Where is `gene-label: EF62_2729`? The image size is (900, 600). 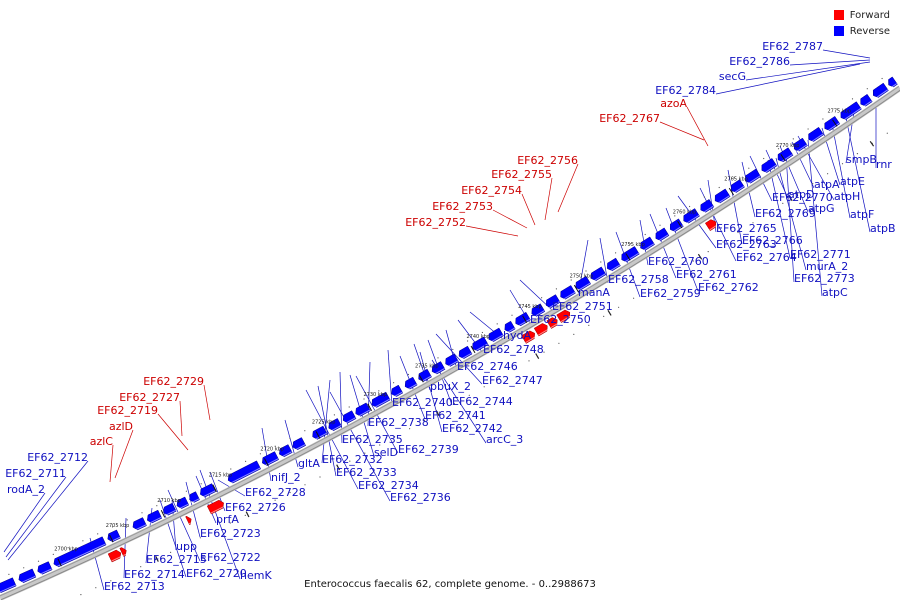 gene-label: EF62_2729 is located at coordinates (173, 381).